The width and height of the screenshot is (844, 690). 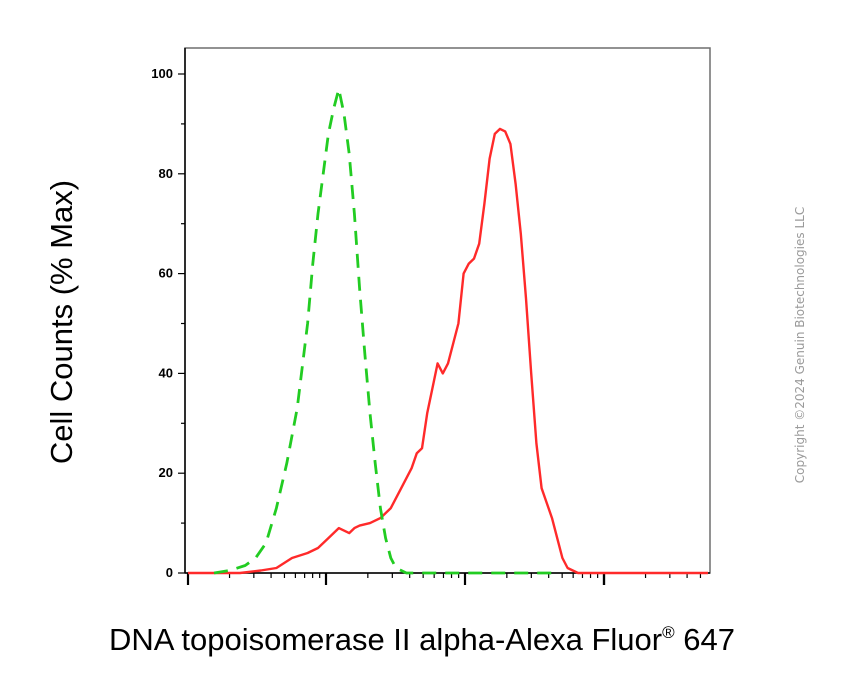 What do you see at coordinates (168, 323) in the screenshot?
I see `y-axis-ticks: 0 20 40 60 80 100` at bounding box center [168, 323].